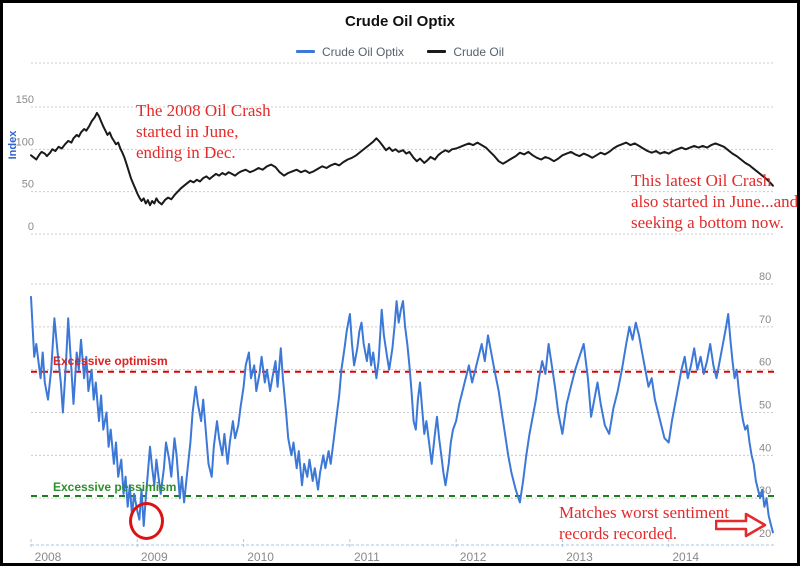  I want to click on x-axis-year-label: 2010, so click(260, 557).